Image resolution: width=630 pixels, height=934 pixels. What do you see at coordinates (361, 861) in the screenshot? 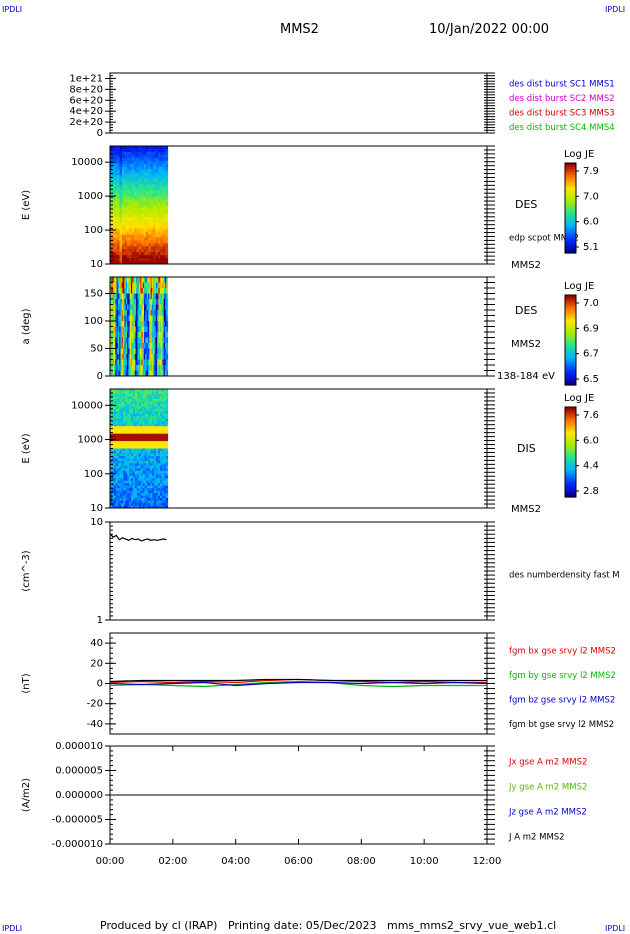
I see `time-axis-tick-label: 08:00` at bounding box center [361, 861].